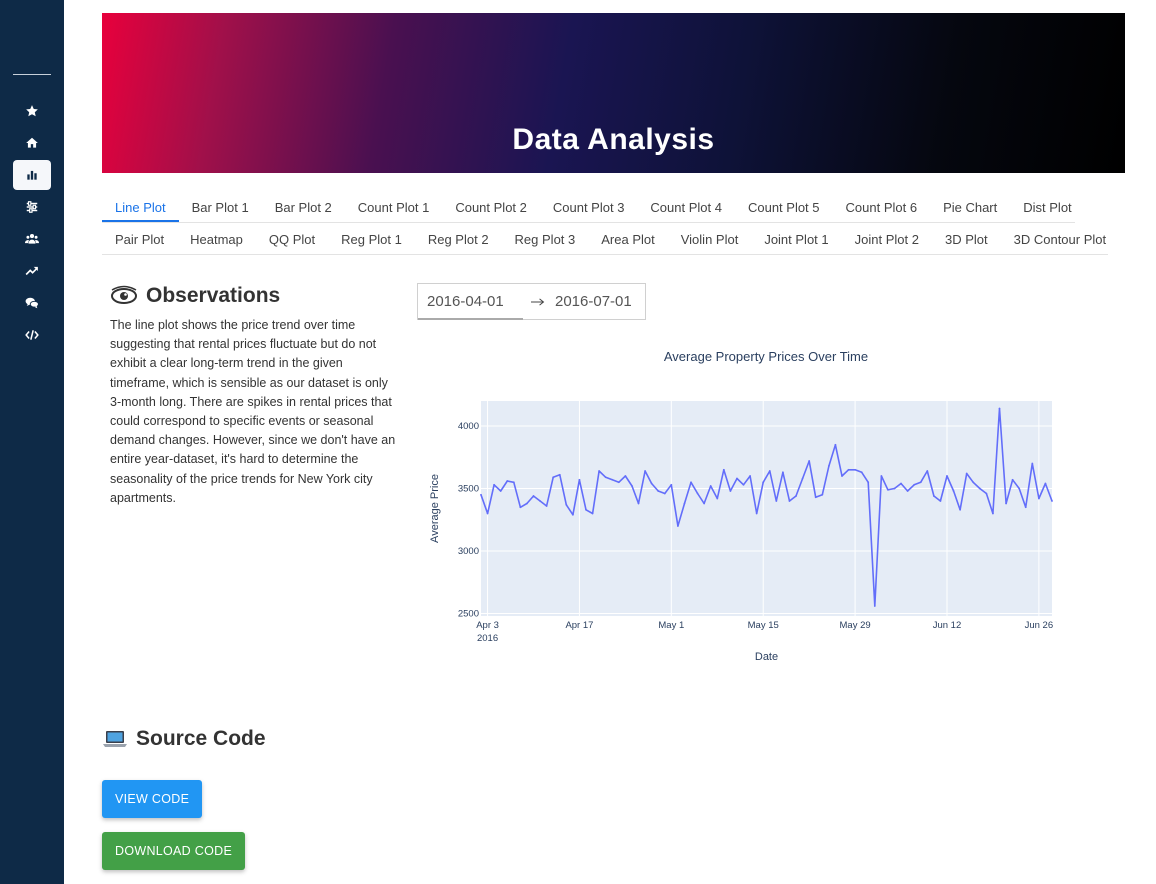  I want to click on trend-up-icon, so click(31, 271).